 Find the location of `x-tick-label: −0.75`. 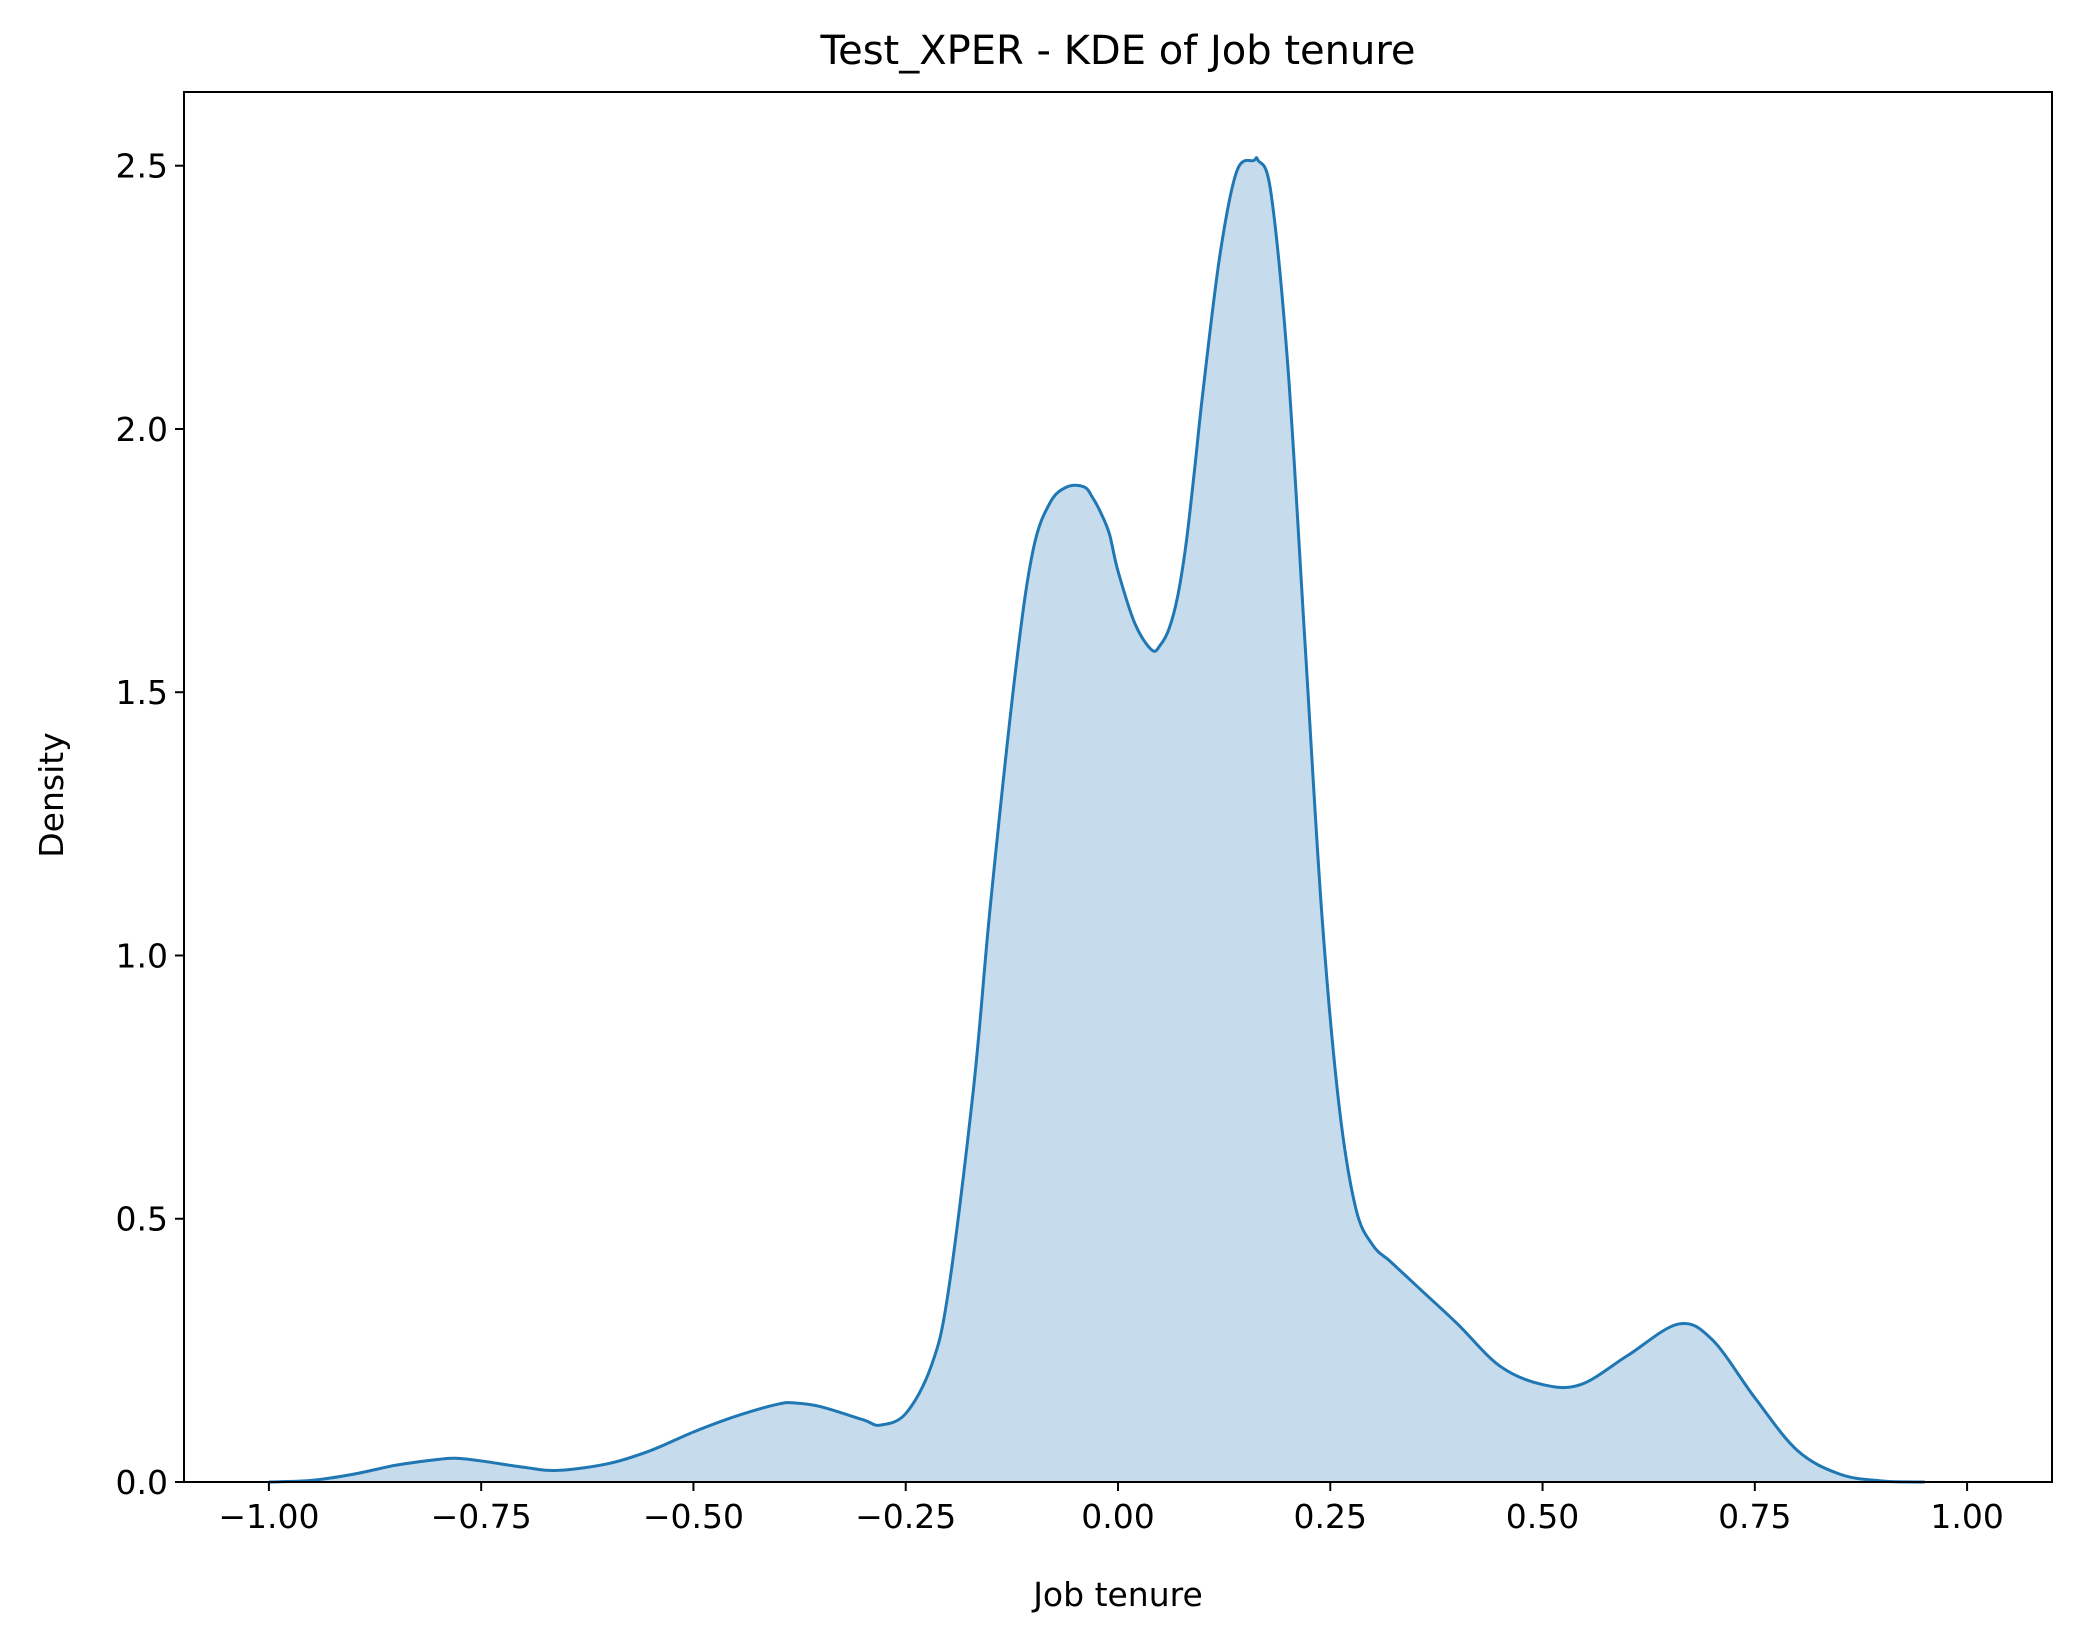

x-tick-label: −0.75 is located at coordinates (481, 1516).